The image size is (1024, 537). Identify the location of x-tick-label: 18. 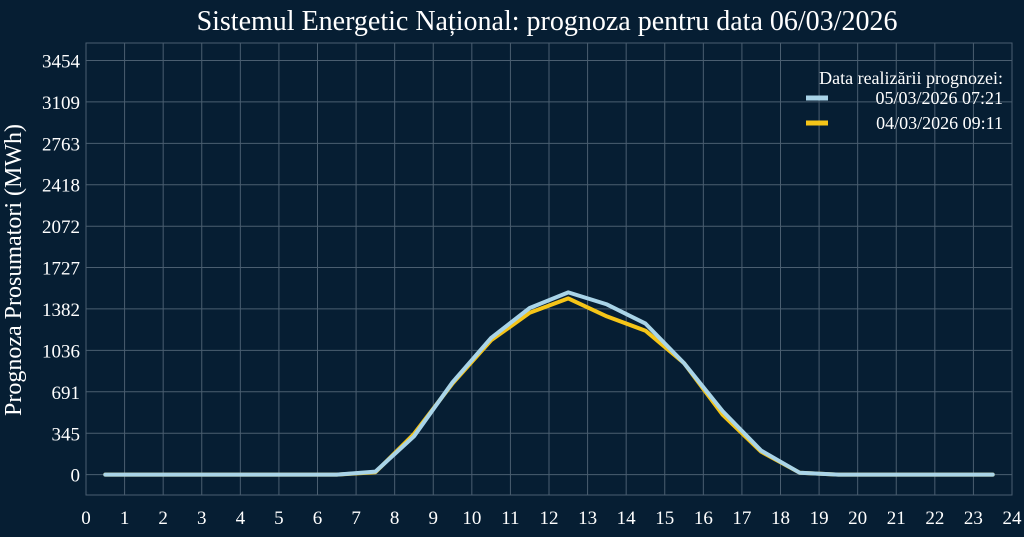
(780, 518).